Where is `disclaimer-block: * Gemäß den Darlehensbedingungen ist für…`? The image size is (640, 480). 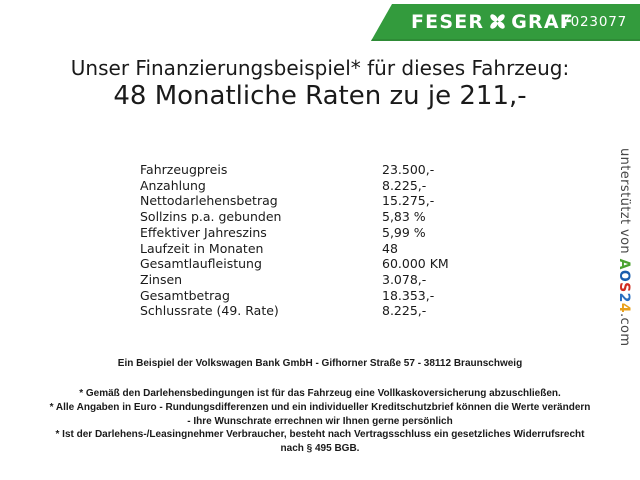
disclaimer-block: * Gemäß den Darlehensbedingungen ist für… is located at coordinates (320, 421).